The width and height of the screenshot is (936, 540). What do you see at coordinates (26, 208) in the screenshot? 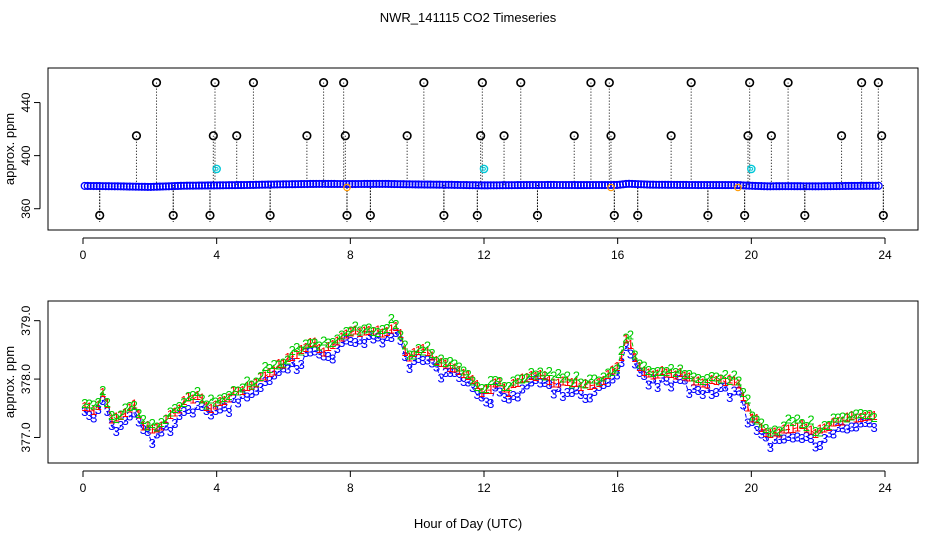
I see `top-panel-y-tick-label: 360` at bounding box center [26, 208].